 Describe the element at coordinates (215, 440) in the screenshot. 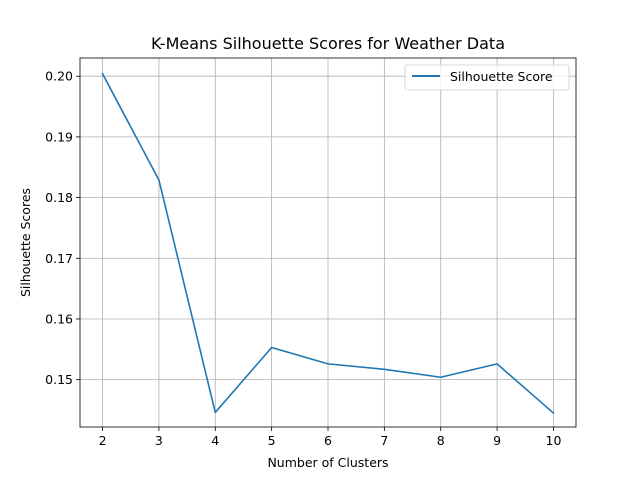

I see `x-tick-label: 4` at that location.